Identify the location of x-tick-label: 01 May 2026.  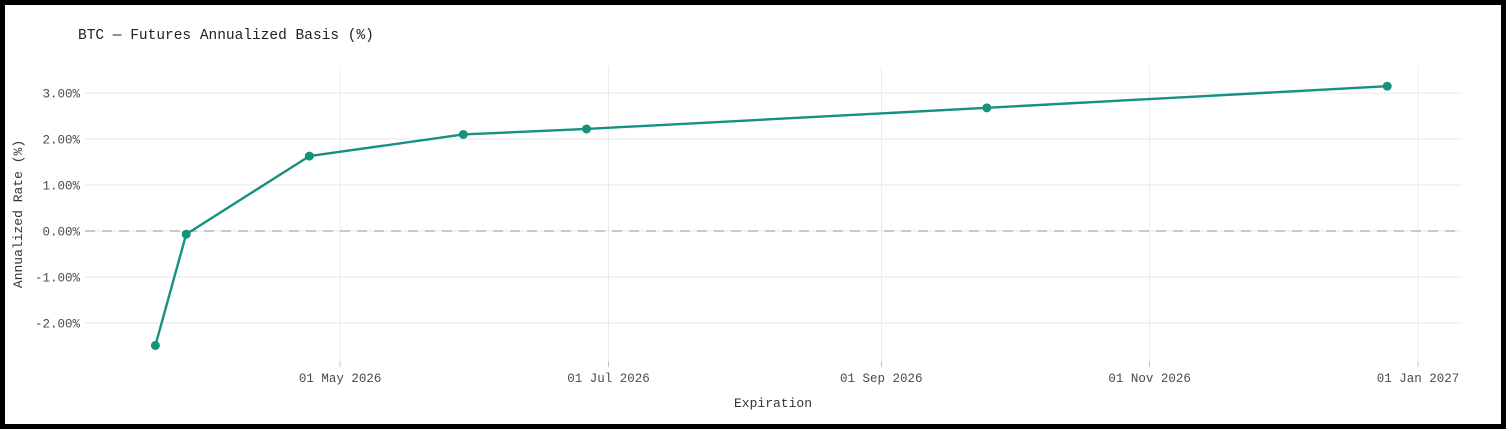
(340, 379).